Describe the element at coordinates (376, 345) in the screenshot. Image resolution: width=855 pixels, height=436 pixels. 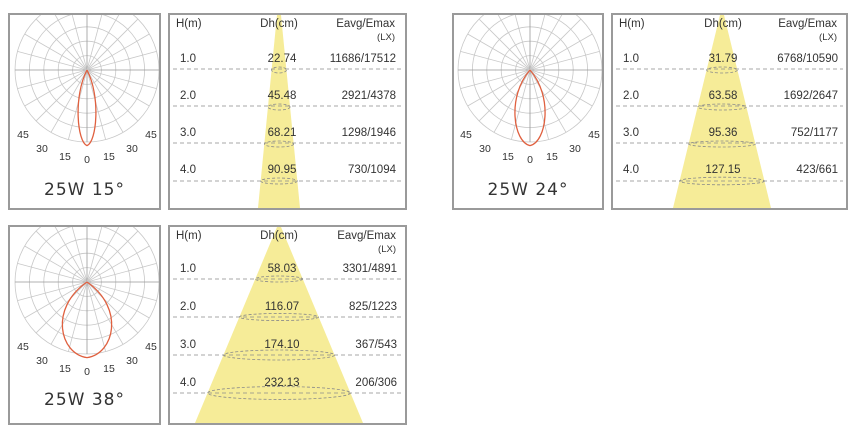
I see `row-illuminance: 367/543` at that location.